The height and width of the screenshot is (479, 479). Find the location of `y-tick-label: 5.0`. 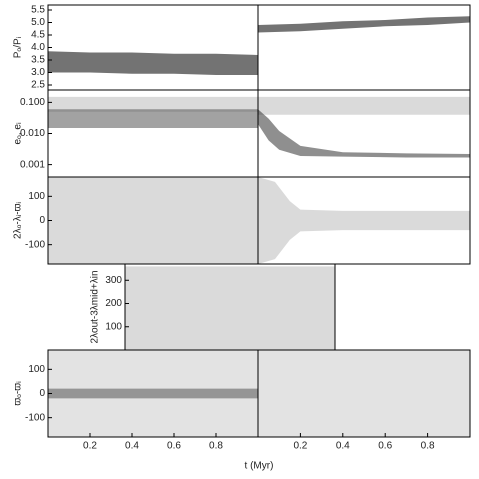

y-tick-label: 5.0 is located at coordinates (38, 22).